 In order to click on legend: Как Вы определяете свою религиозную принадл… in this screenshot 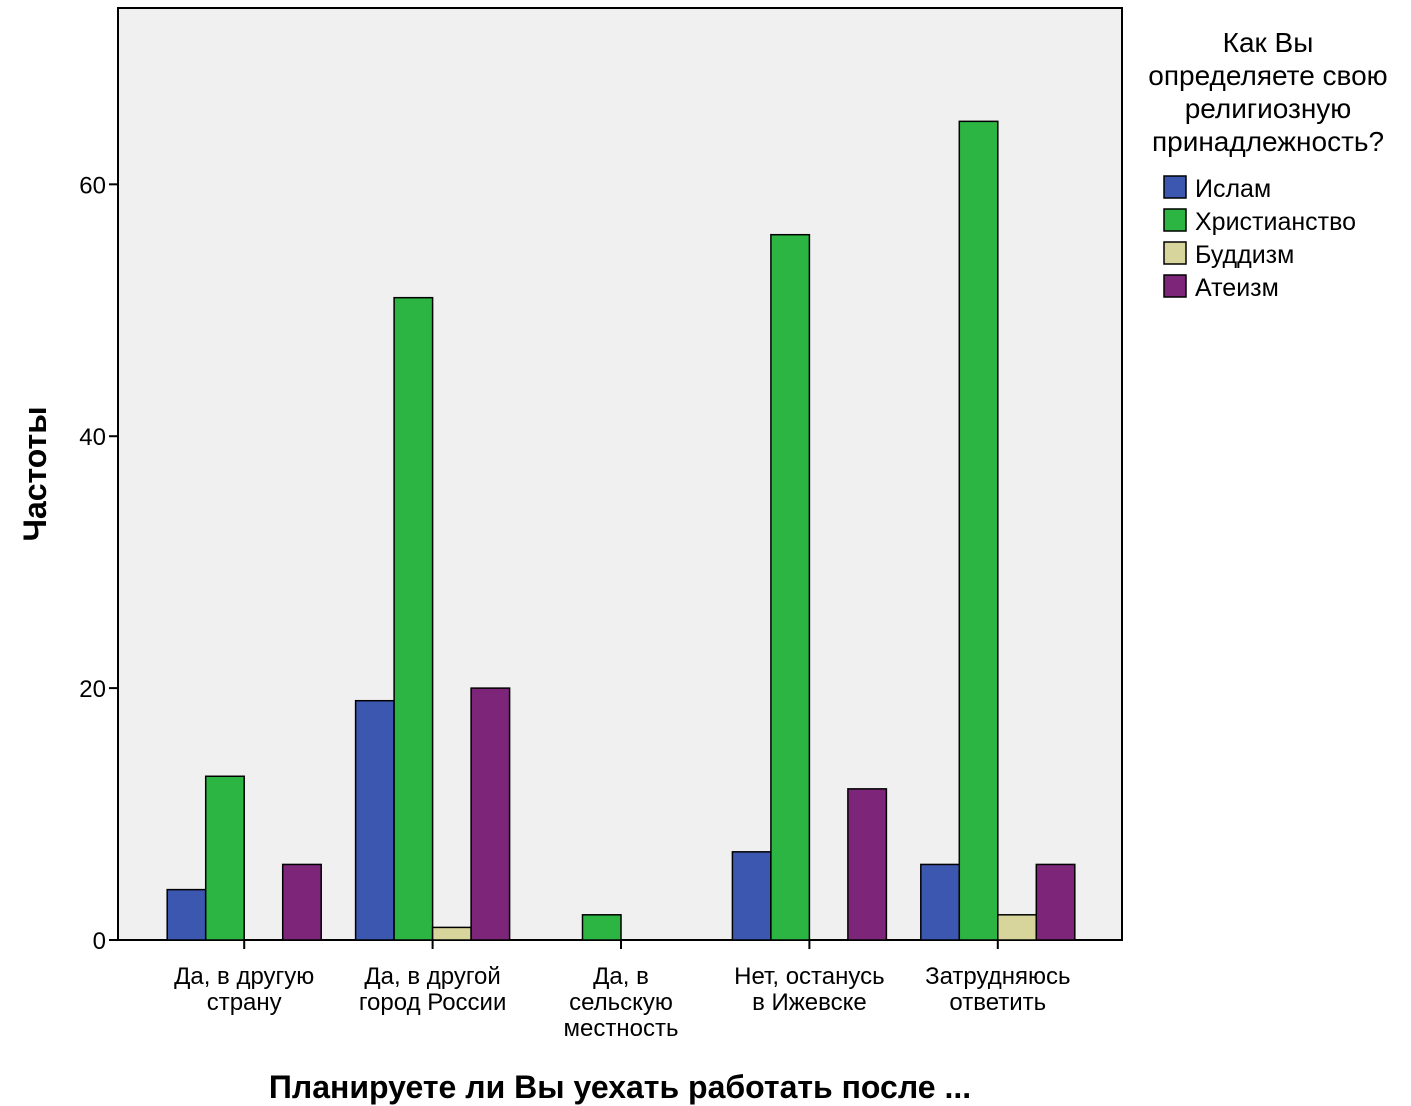, I will do `click(1267, 164)`.